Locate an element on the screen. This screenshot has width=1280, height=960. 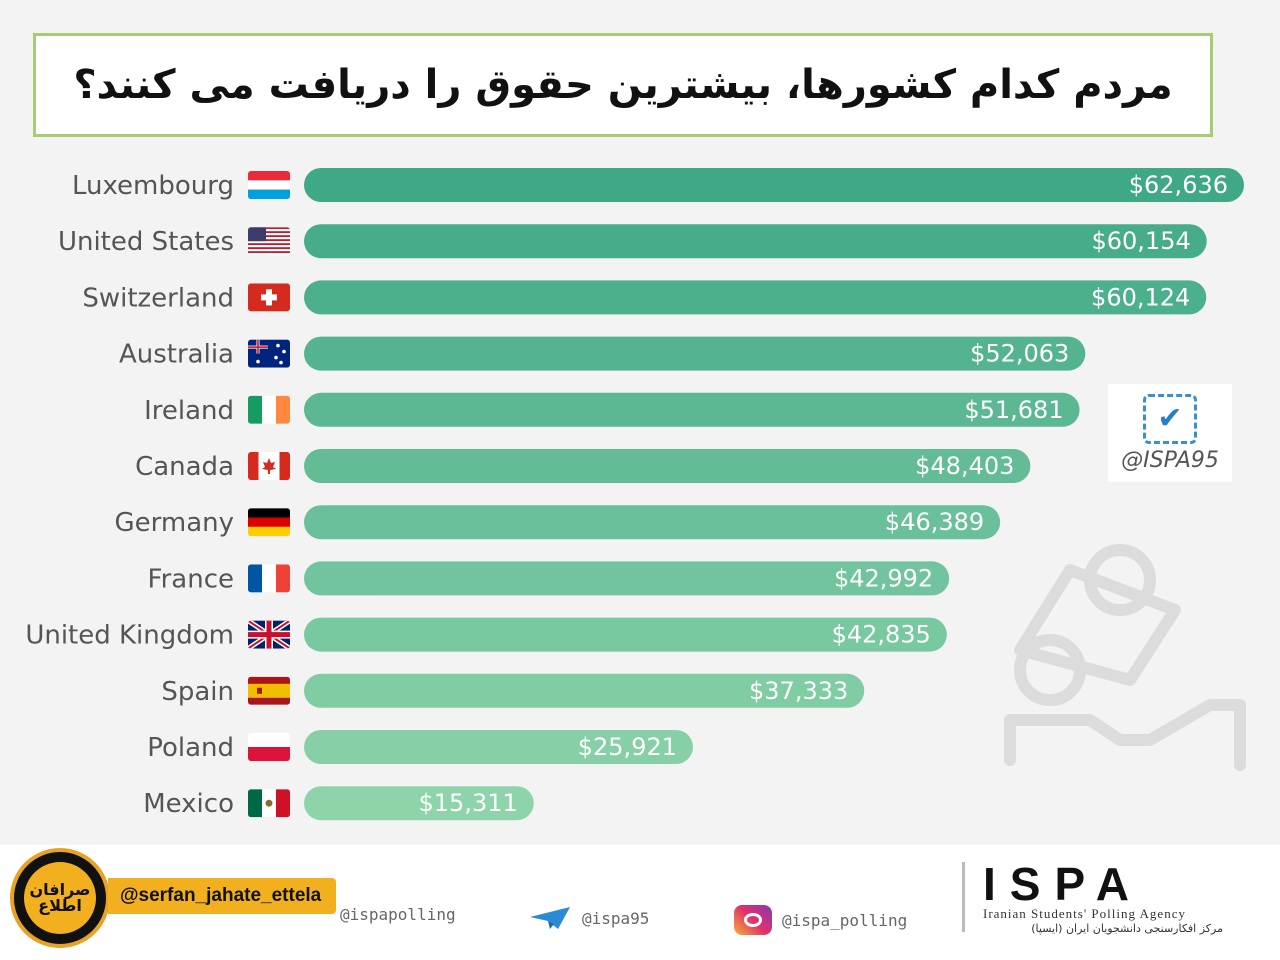
social-link-web: @ispapolling is located at coordinates (398, 914).